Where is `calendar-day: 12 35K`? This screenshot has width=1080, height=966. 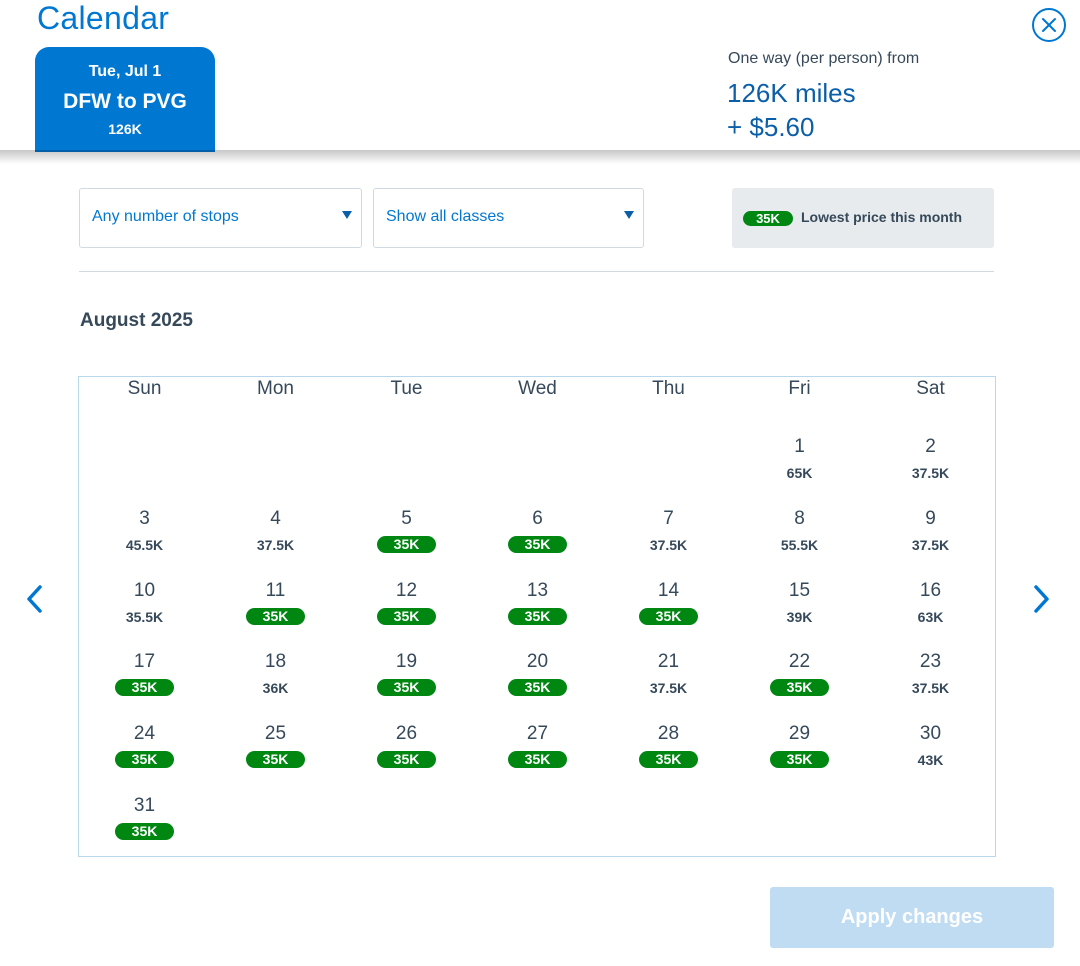
calendar-day: 12 35K is located at coordinates (406, 602).